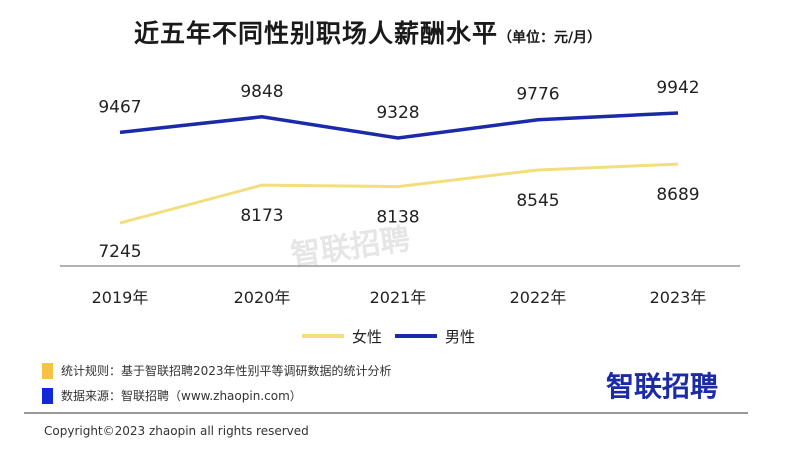 The image size is (800, 465). I want to click on data-label: 9848, so click(261, 92).